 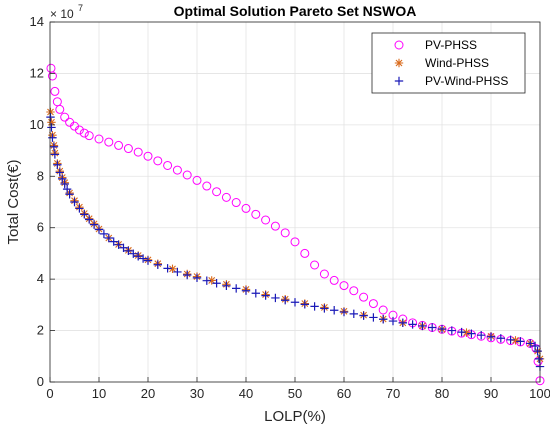 What do you see at coordinates (40, 278) in the screenshot?
I see `y-tick-label: 4` at bounding box center [40, 278].